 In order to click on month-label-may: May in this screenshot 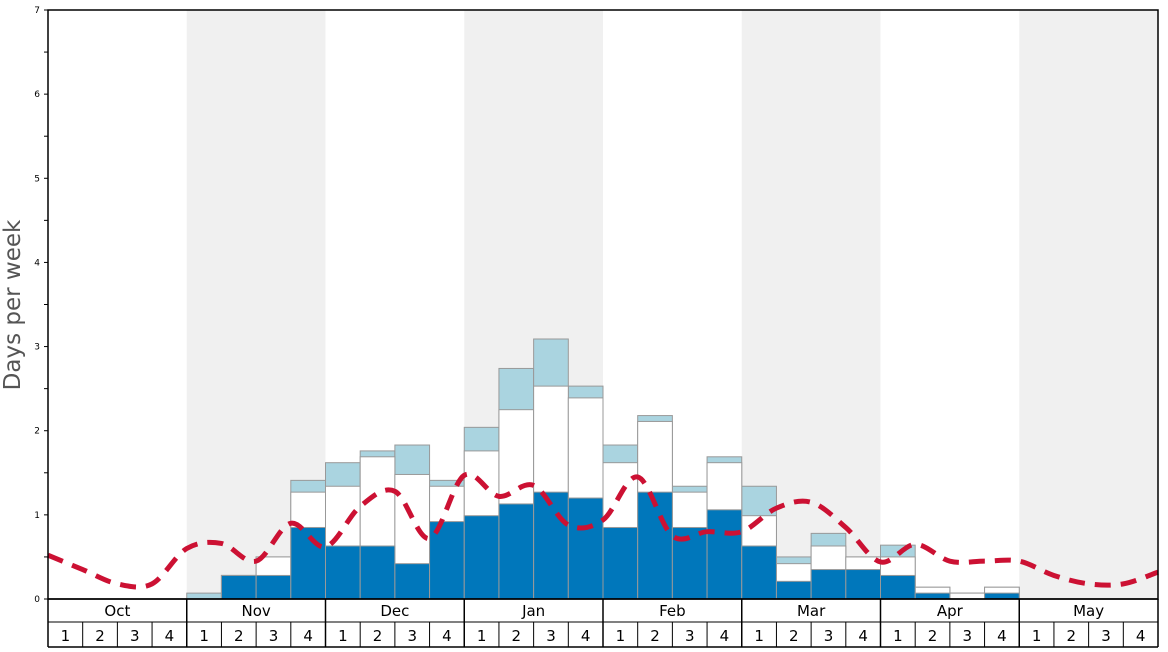, I will do `click(1088, 611)`.